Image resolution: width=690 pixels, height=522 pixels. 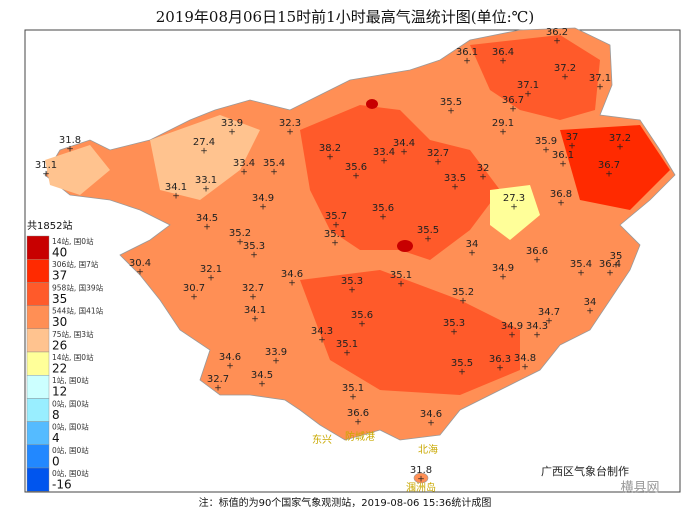 I want to click on legend-count: 75站, 国3站, so click(x=73, y=334).